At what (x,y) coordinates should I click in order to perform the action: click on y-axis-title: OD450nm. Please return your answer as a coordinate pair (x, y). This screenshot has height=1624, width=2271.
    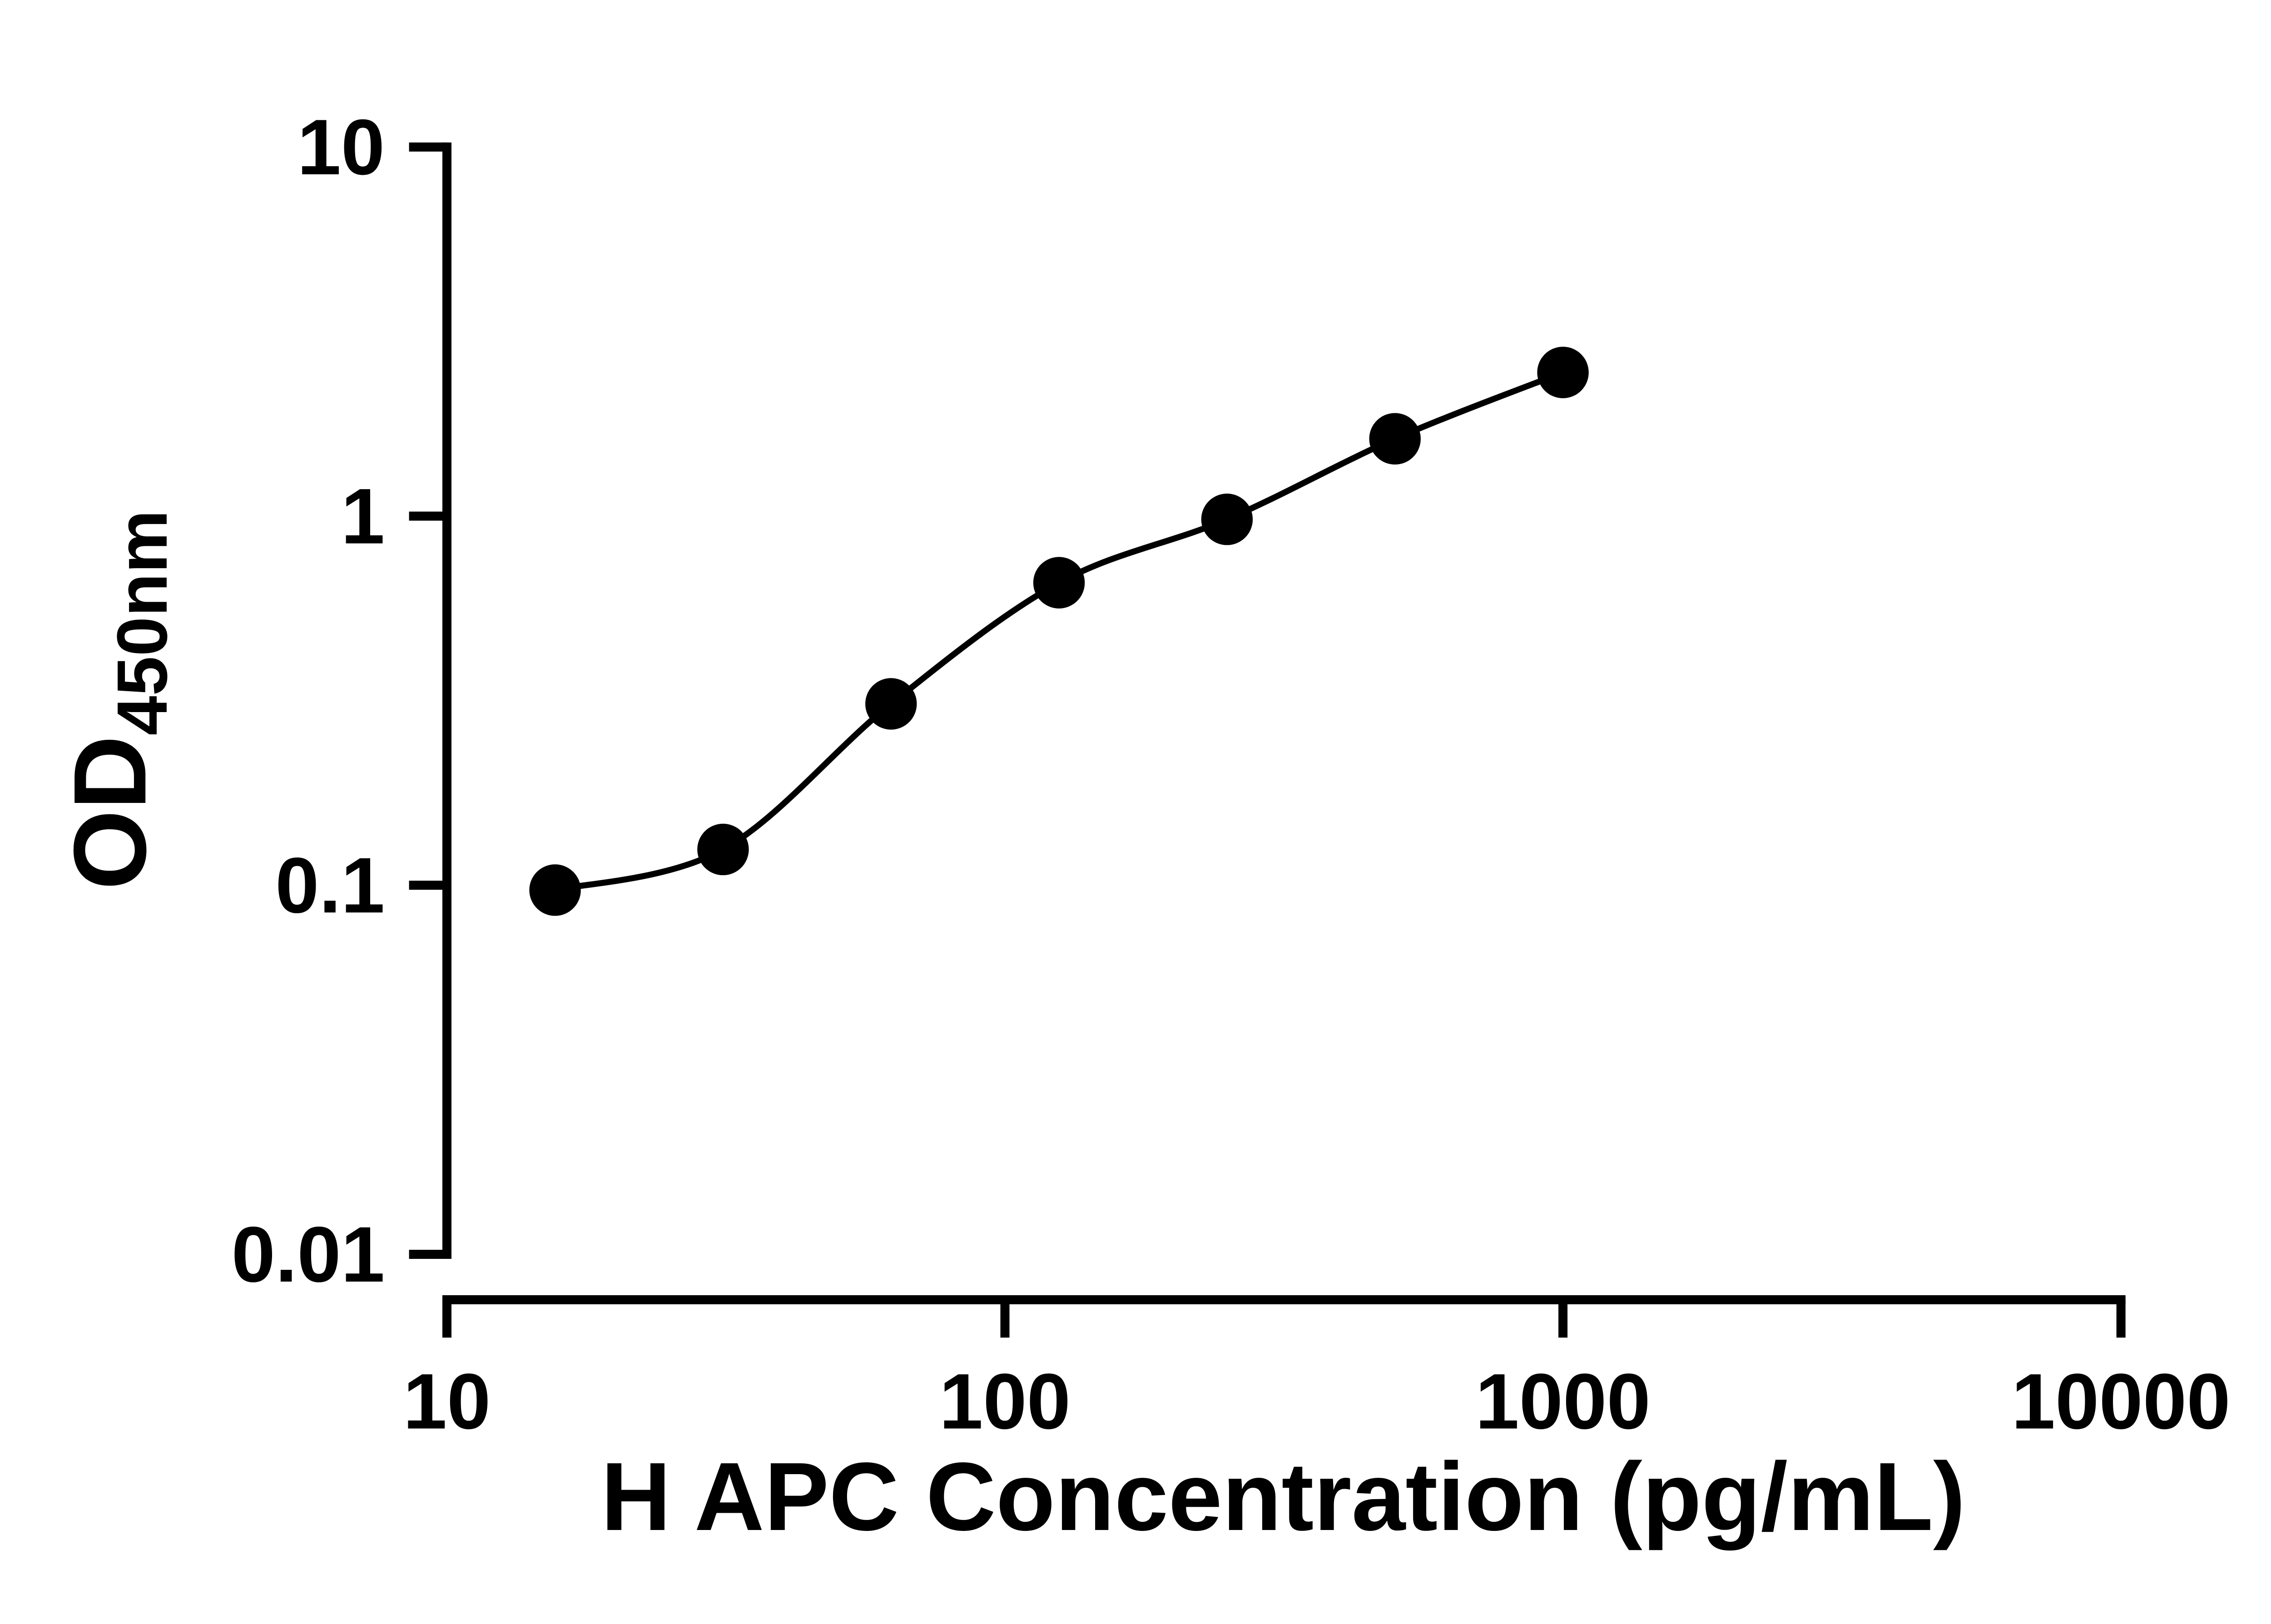
    Looking at the image, I should click on (117, 700).